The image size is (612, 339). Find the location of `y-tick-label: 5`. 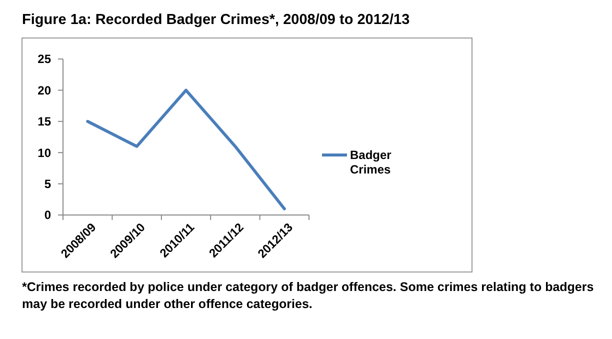

y-tick-label: 5 is located at coordinates (48, 184).